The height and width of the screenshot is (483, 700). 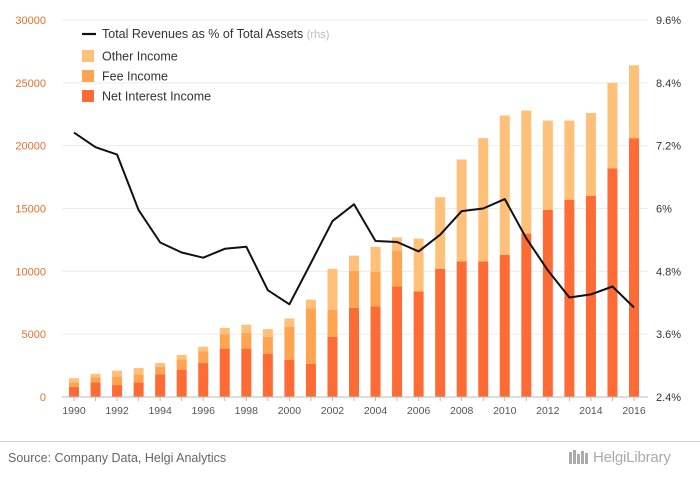 I want to click on x-tick-label: 2012, so click(x=548, y=411).